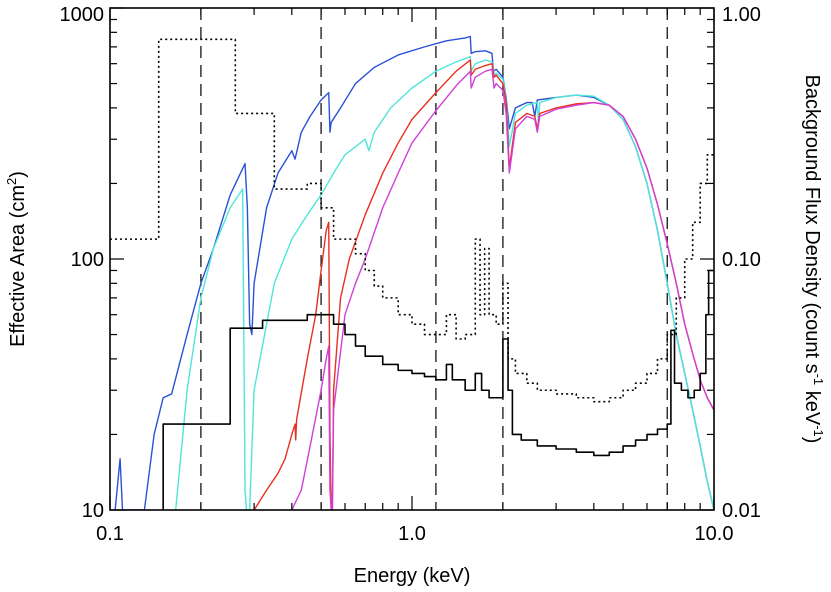  I want to click on y-tick-labels-right: 0.01 0.10 1.00, so click(741, 263).